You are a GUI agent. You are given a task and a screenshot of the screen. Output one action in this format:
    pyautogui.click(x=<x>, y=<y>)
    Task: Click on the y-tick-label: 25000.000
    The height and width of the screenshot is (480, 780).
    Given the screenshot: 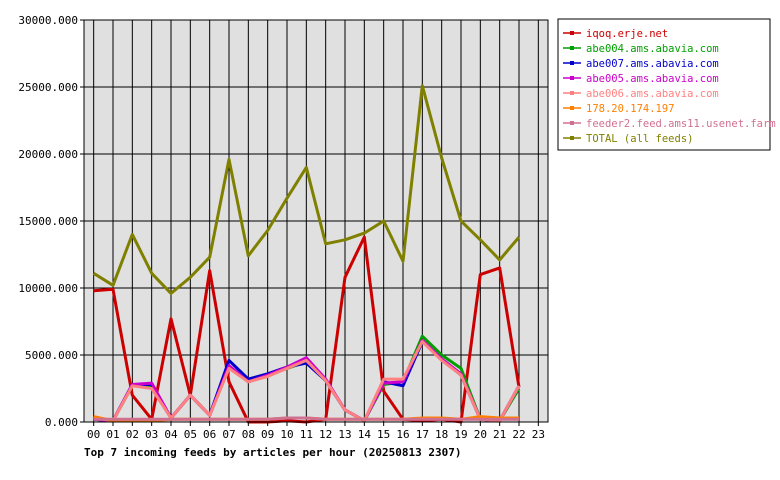 What is the action you would take?
    pyautogui.click(x=48, y=87)
    